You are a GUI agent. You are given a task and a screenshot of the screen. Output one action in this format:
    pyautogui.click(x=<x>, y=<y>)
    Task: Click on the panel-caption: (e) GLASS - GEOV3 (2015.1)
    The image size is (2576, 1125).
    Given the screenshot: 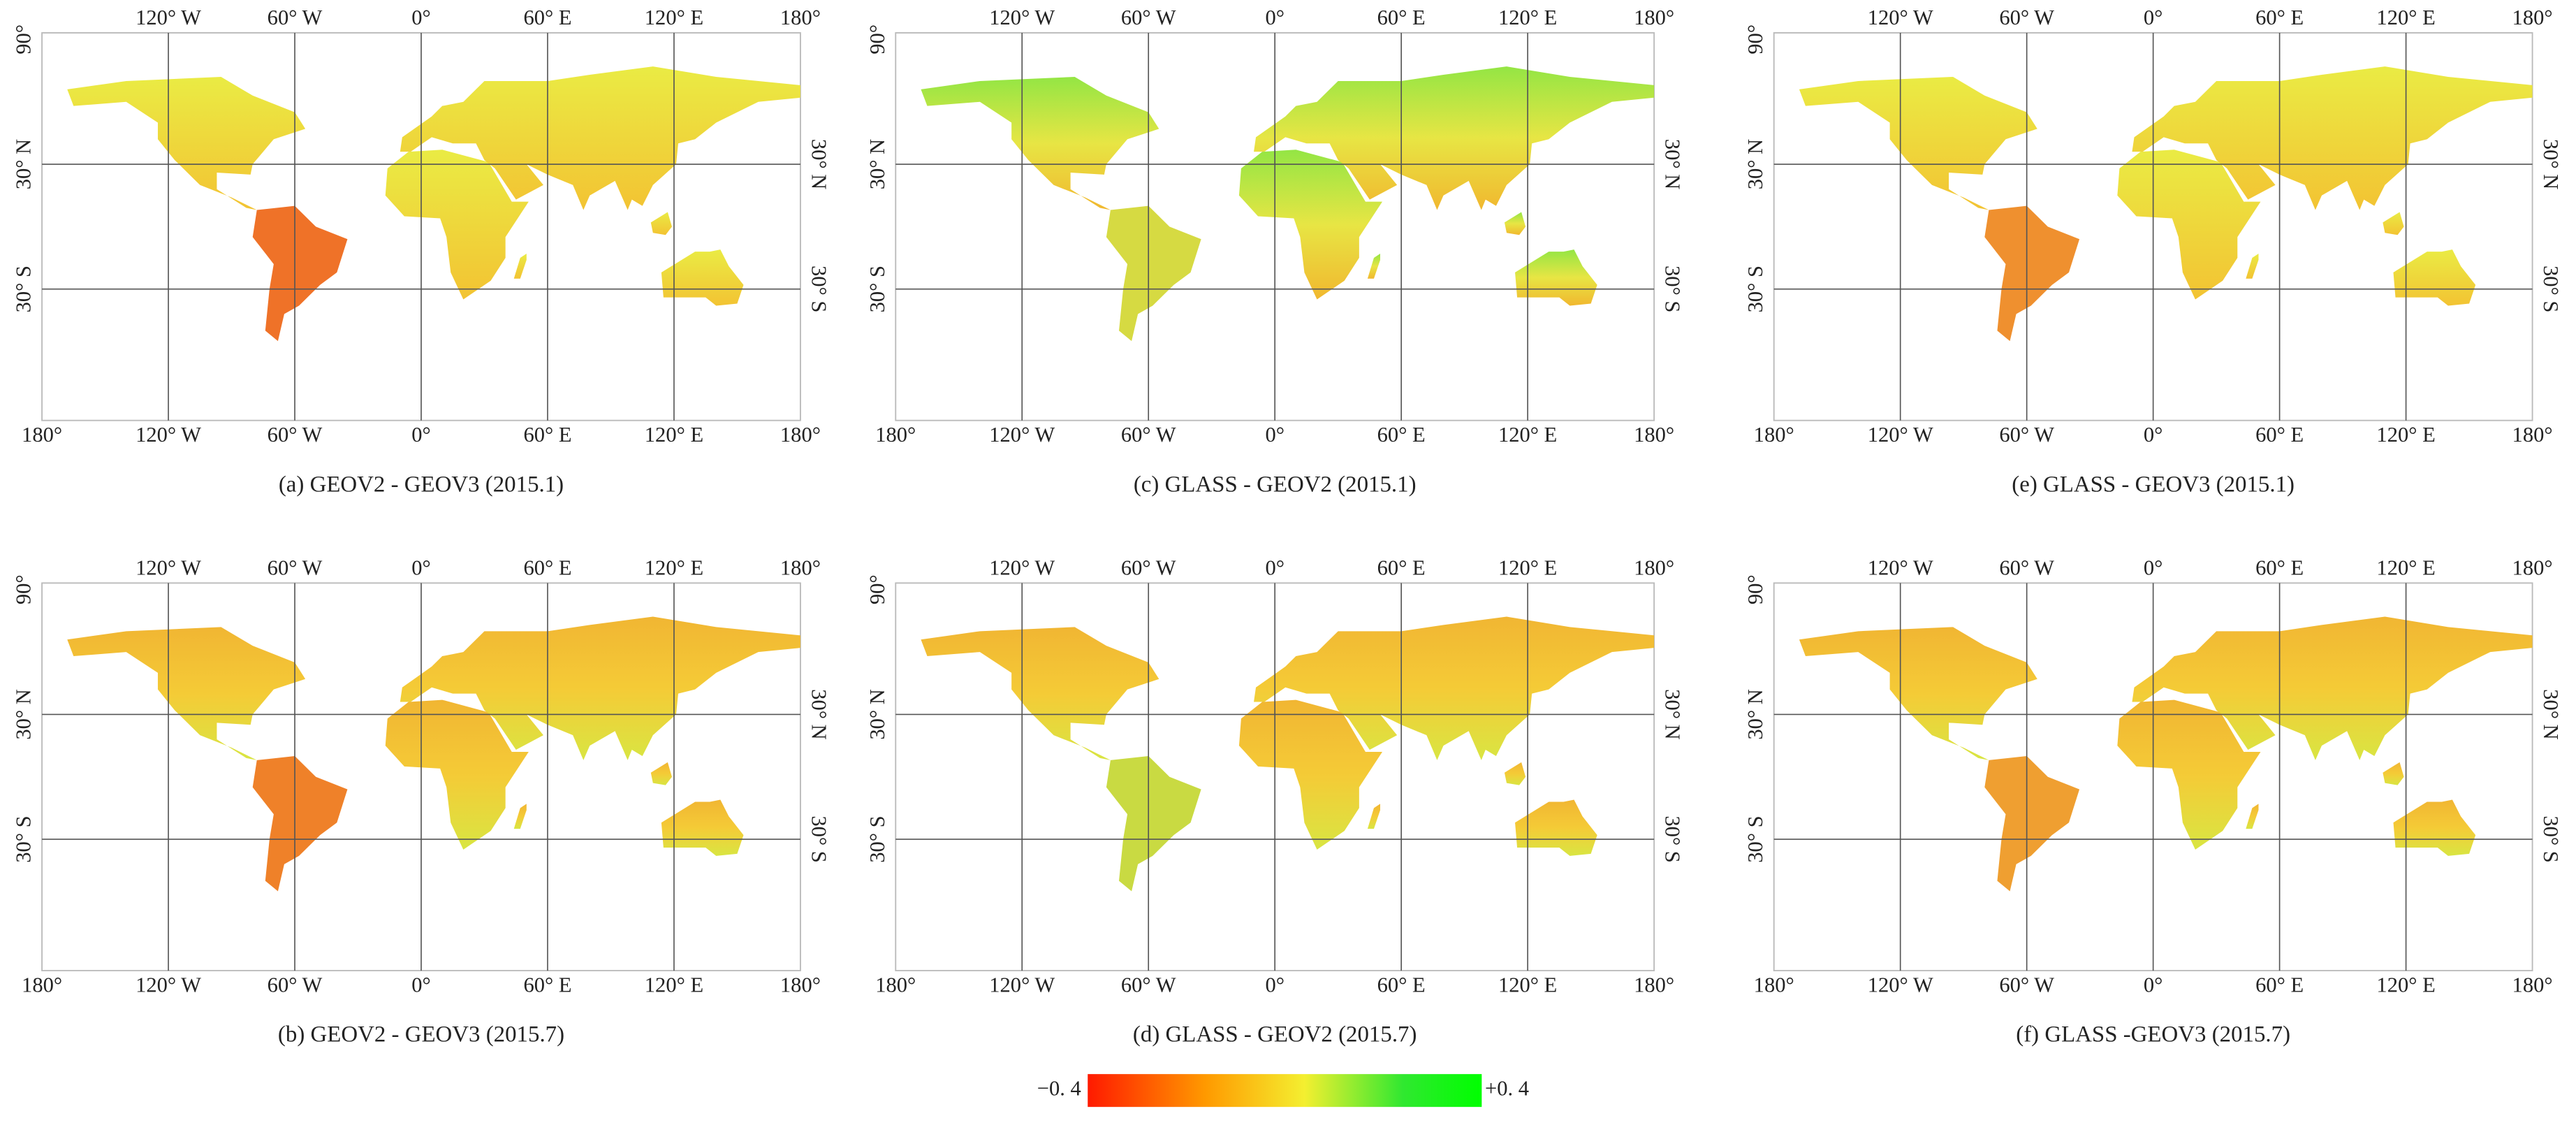 What is the action you would take?
    pyautogui.click(x=2153, y=485)
    